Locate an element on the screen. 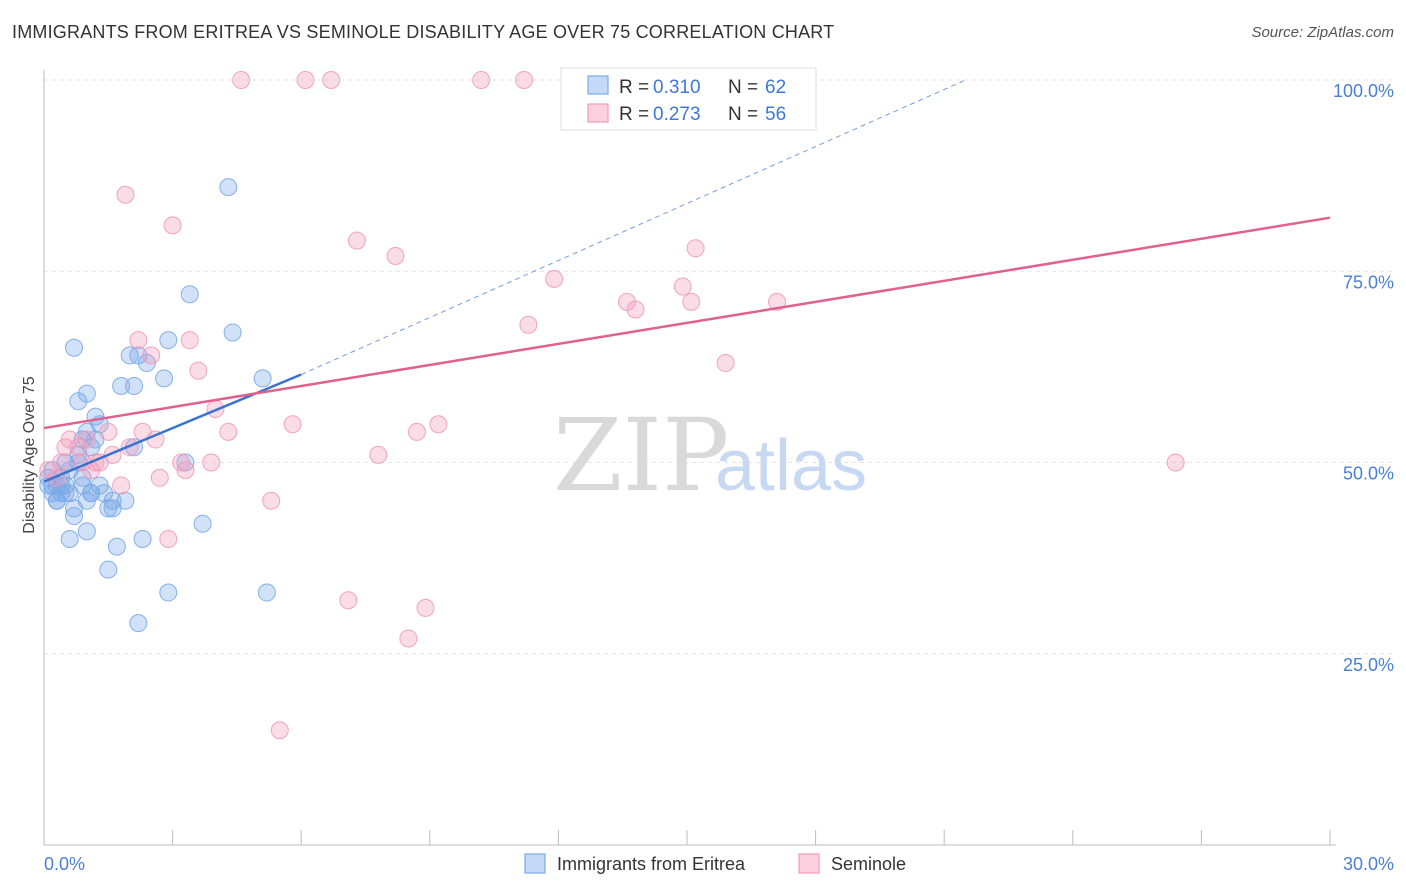 This screenshot has height=892, width=1406. legend-n-value-0: 62 is located at coordinates (775, 87).